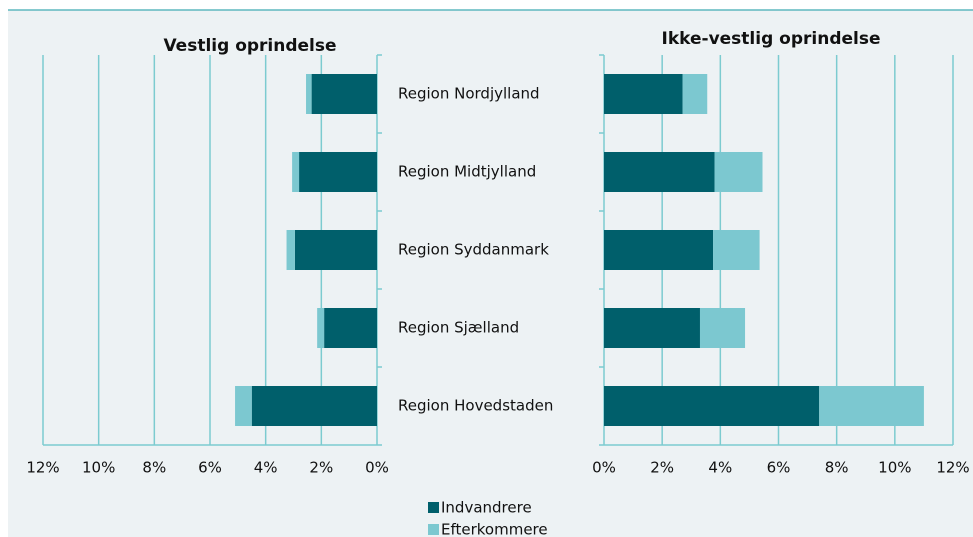  What do you see at coordinates (249, 46) in the screenshot?
I see `chart-title: Vestlig oprindelse` at bounding box center [249, 46].